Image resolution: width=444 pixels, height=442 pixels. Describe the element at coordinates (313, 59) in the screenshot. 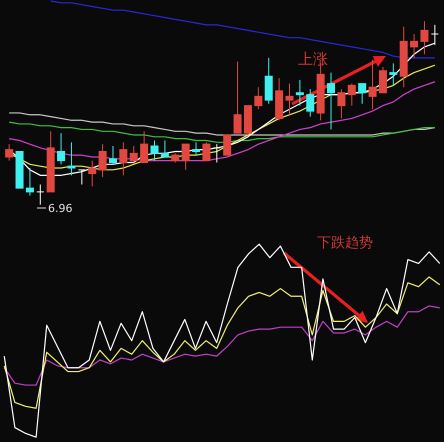

I see `annotation: 上涨` at that location.